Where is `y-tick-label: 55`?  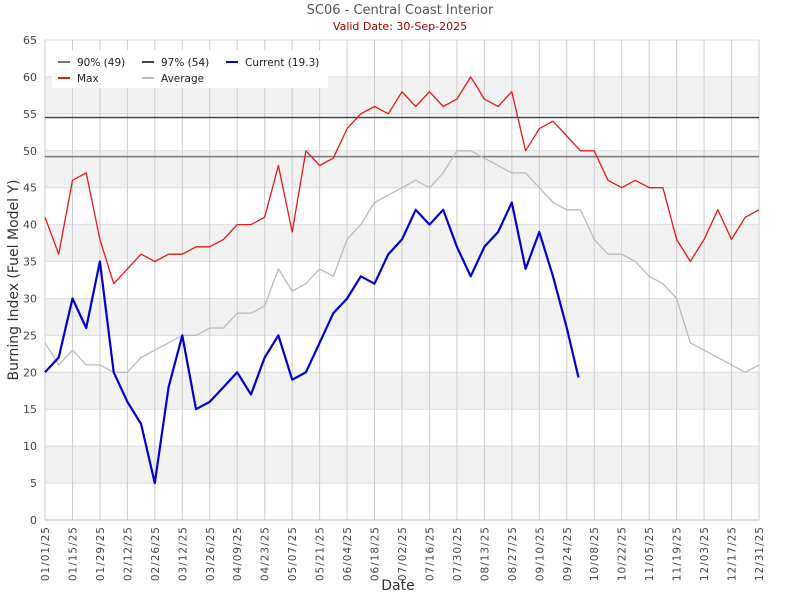 y-tick-label: 55 is located at coordinates (30, 114).